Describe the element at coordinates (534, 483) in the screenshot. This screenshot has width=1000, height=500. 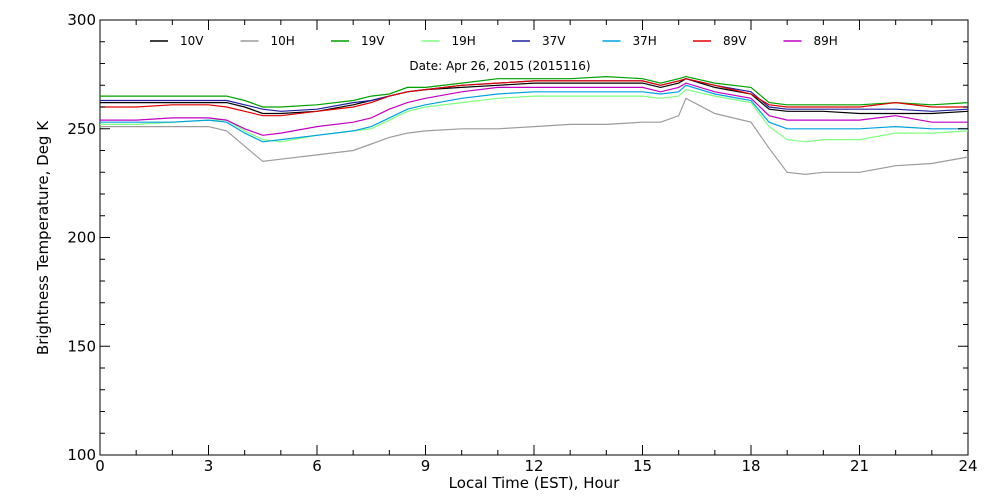
I see `x-axis-title: Local Time (EST), Hour` at that location.